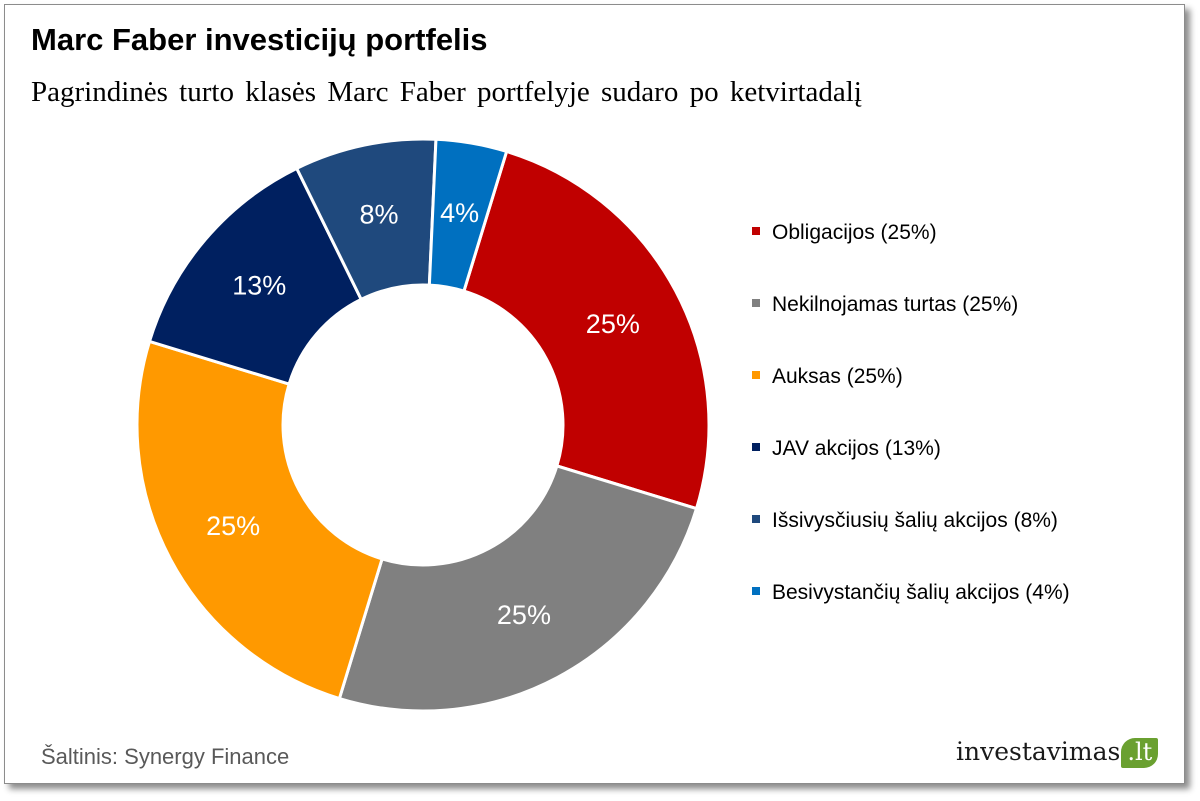 Image resolution: width=1200 pixels, height=801 pixels. I want to click on legend-label: Auksas (25%), so click(837, 376).